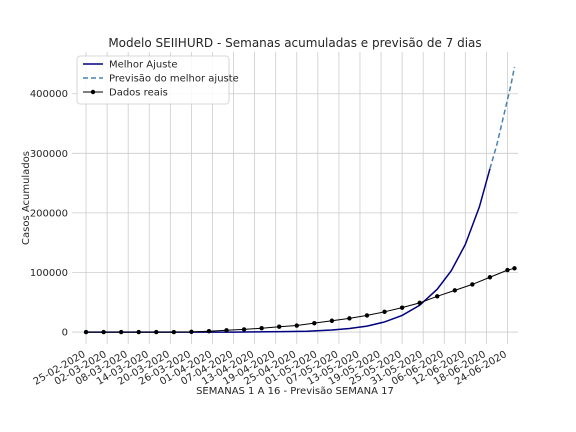  What do you see at coordinates (93, 92) in the screenshot?
I see `legend-marker-dados-reais` at bounding box center [93, 92].